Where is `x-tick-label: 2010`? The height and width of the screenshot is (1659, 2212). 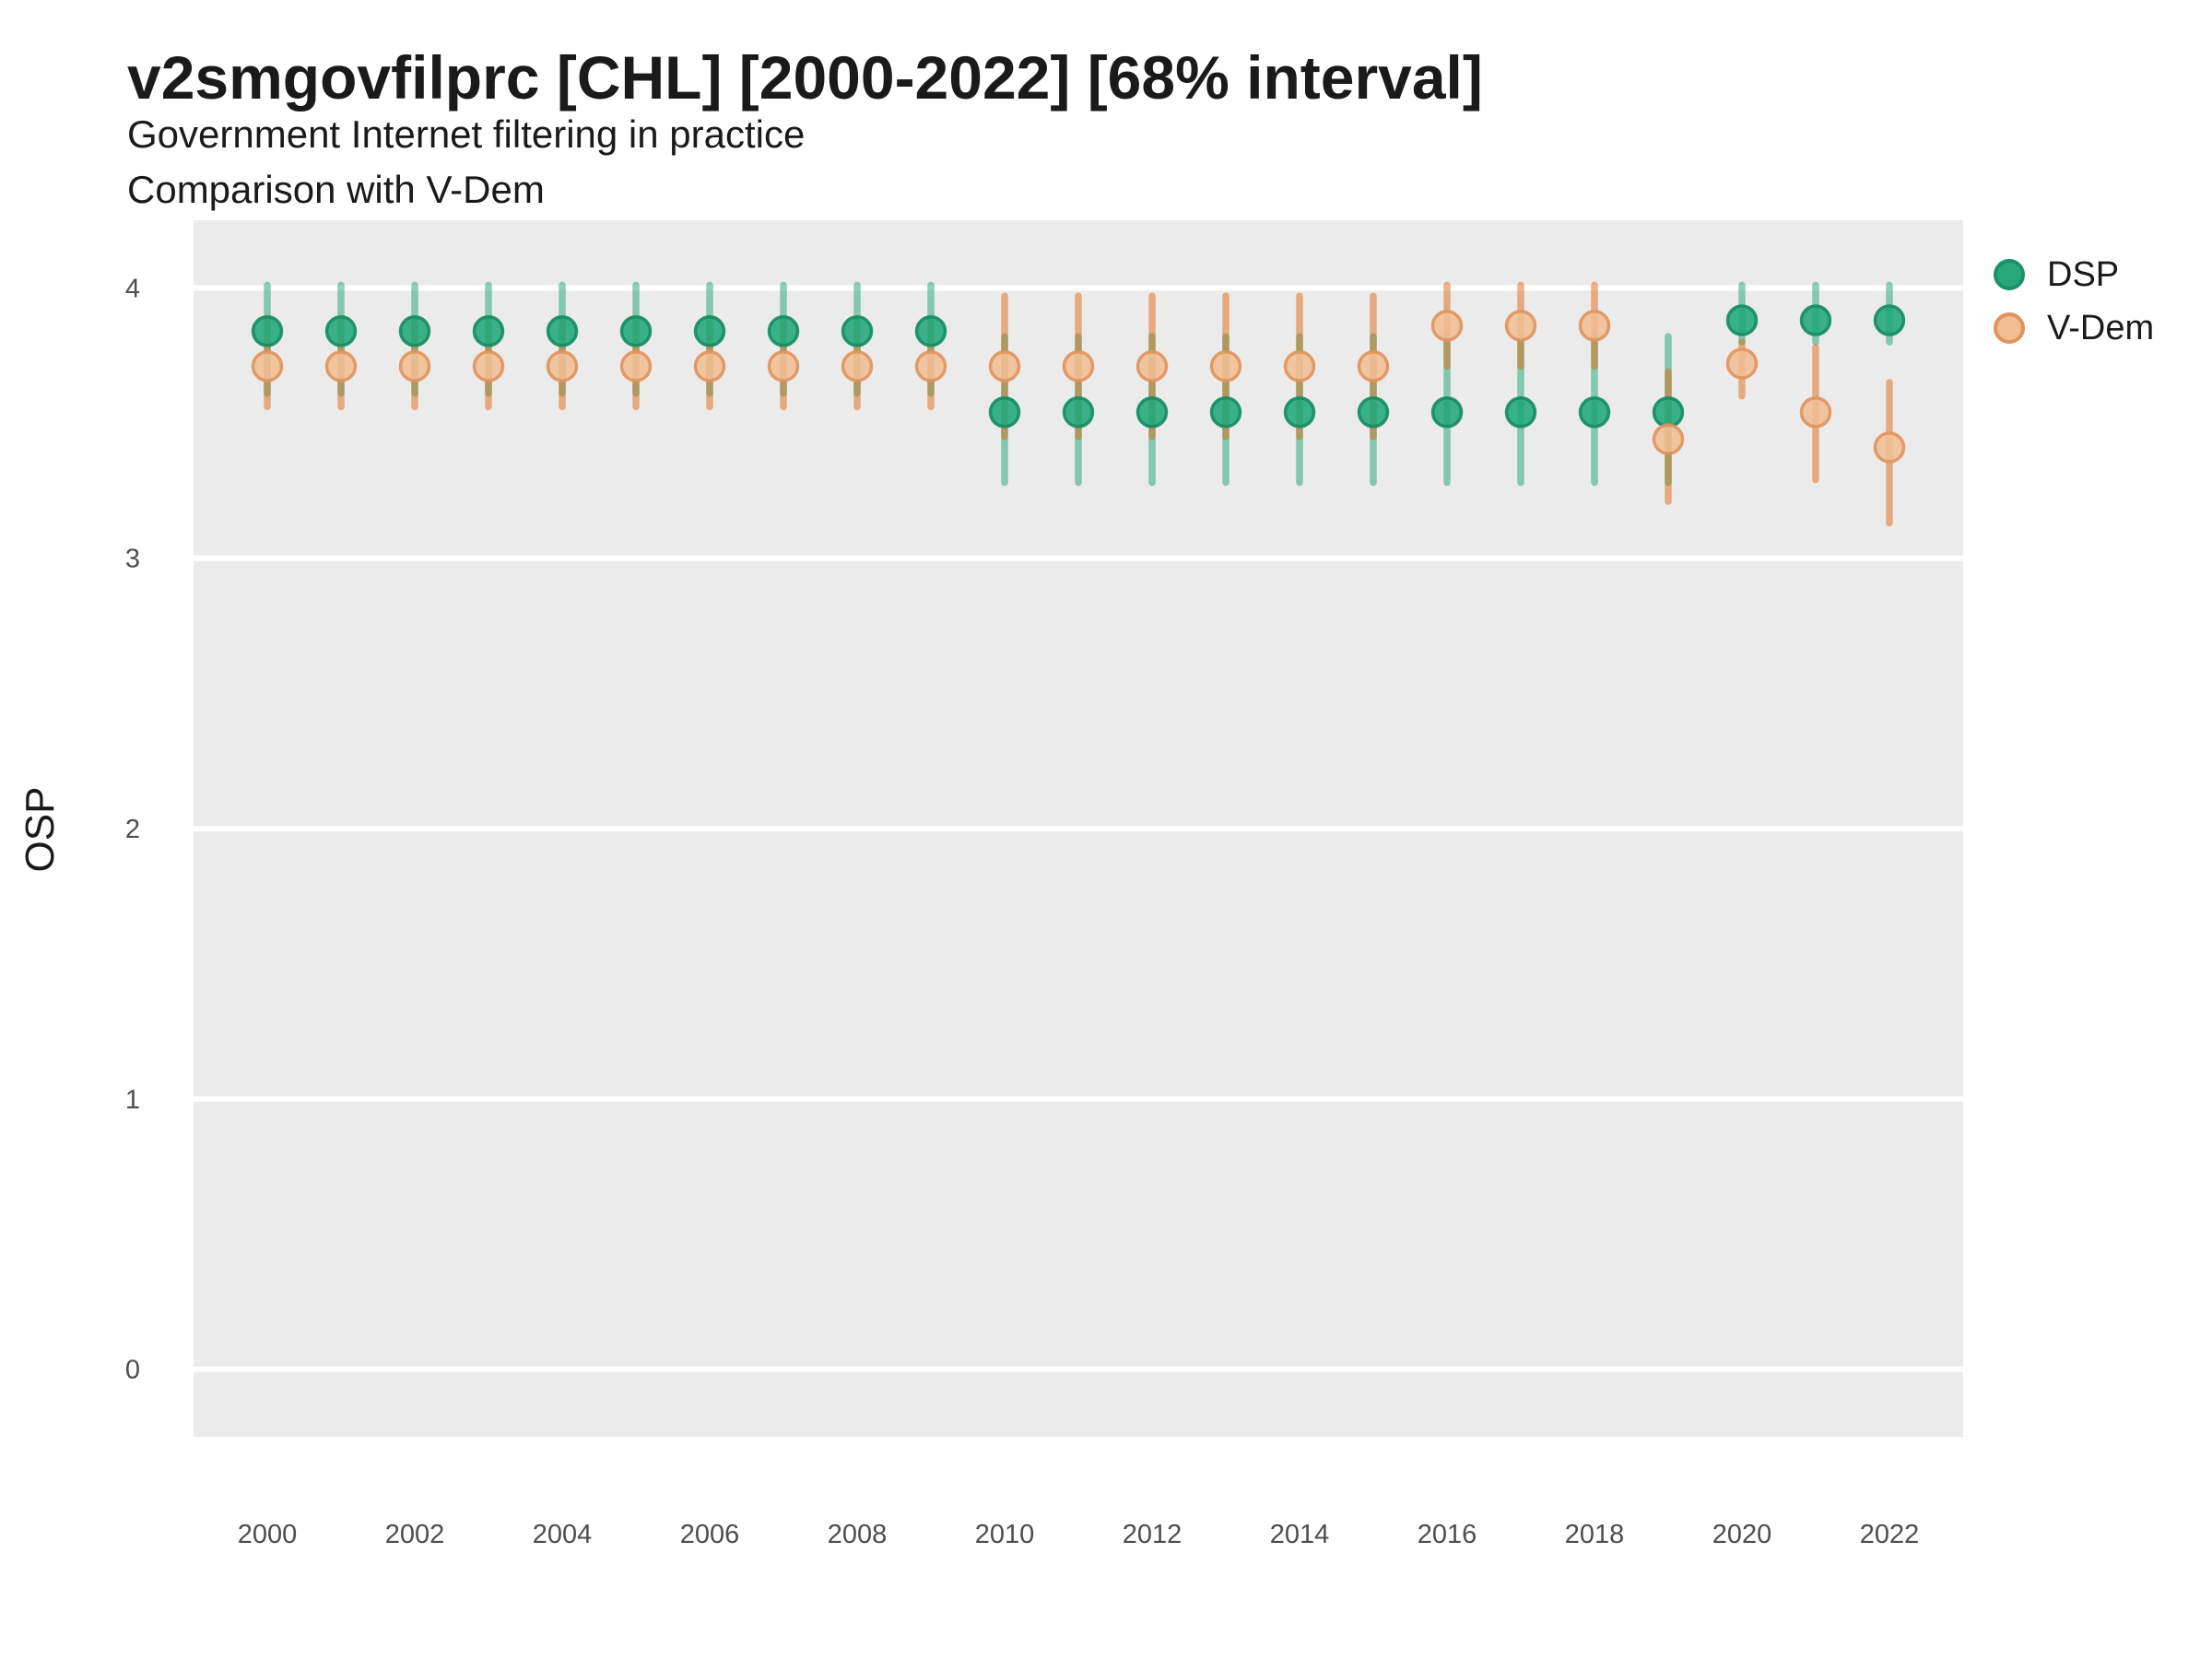
x-tick-label: 2010 is located at coordinates (1005, 1534).